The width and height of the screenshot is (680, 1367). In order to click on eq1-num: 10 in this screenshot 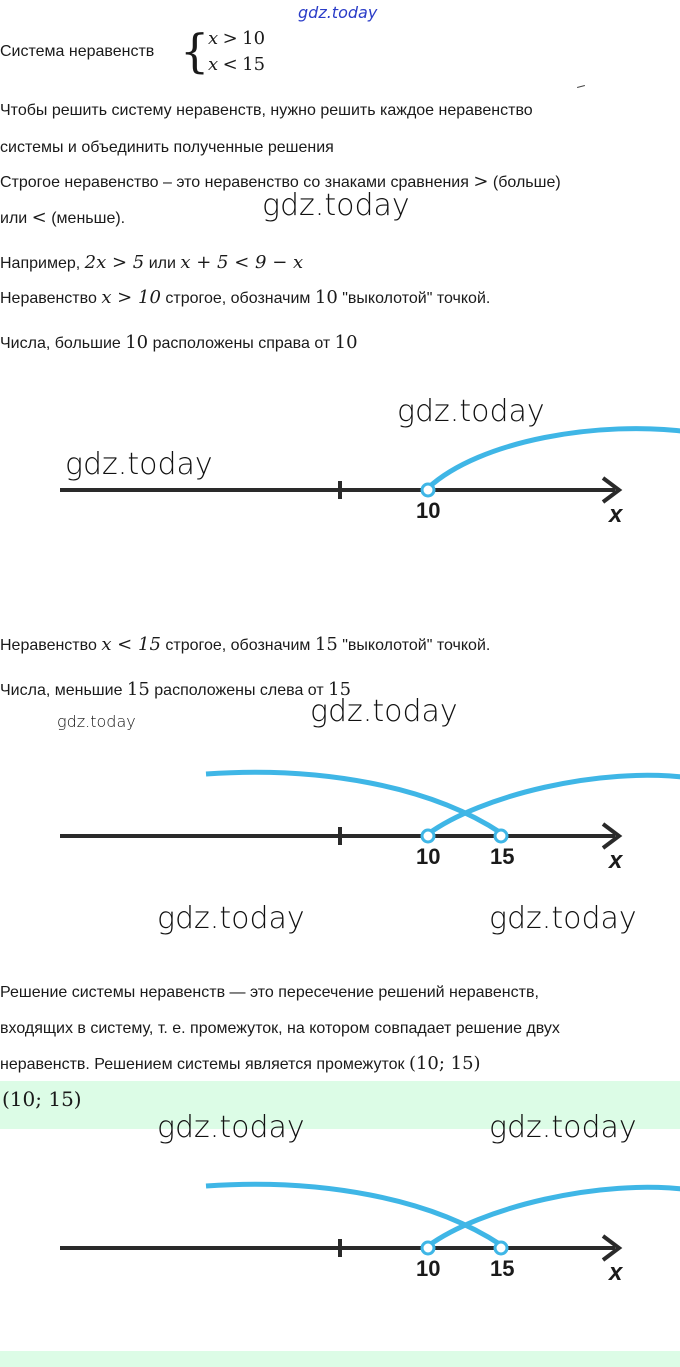, I will do `click(254, 38)`.